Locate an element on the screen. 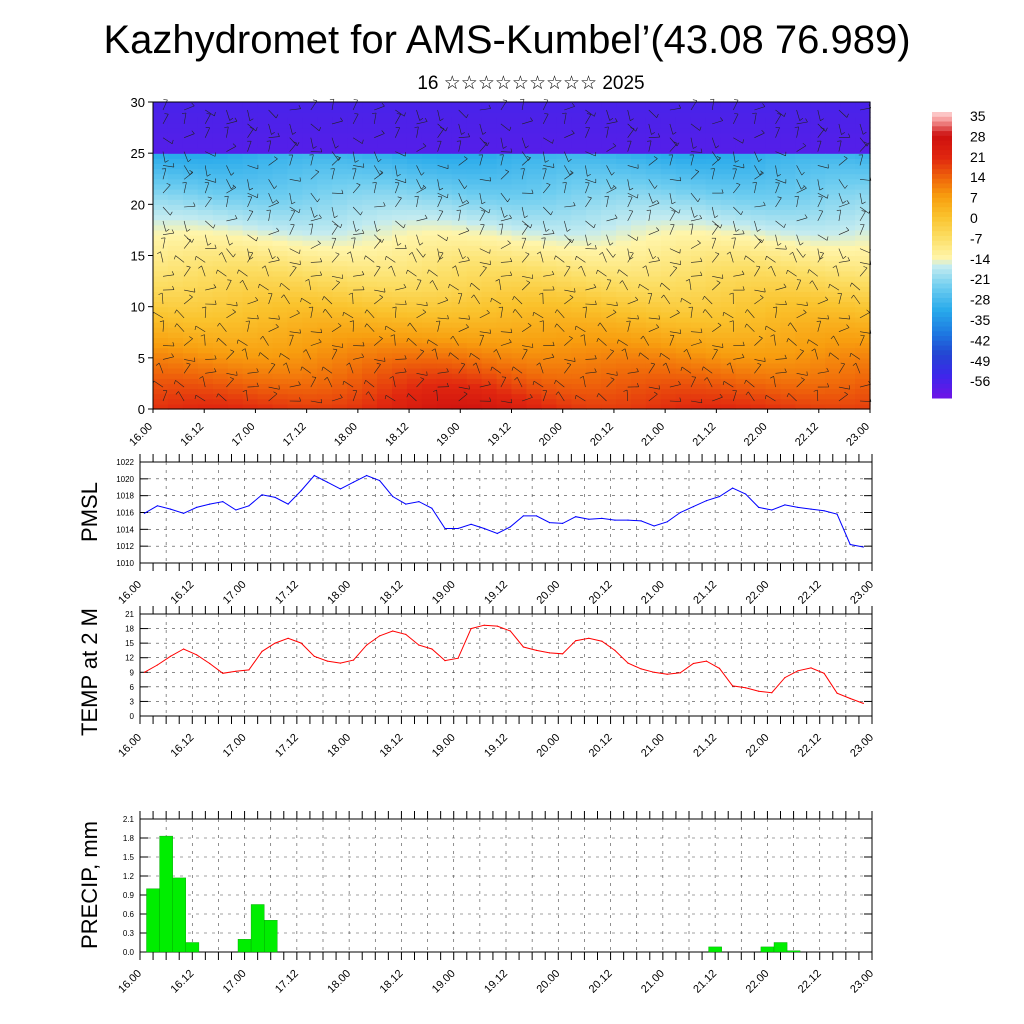  y-tick-label: 1016 is located at coordinates (125, 513).